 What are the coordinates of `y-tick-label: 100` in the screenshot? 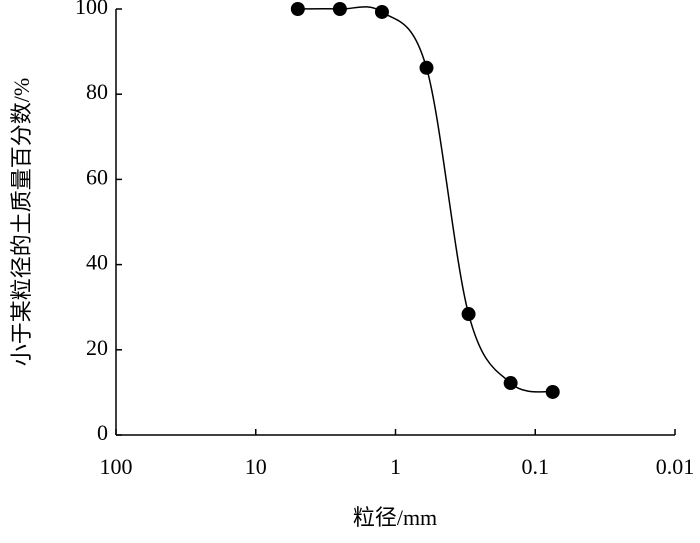 It's located at (91, 9).